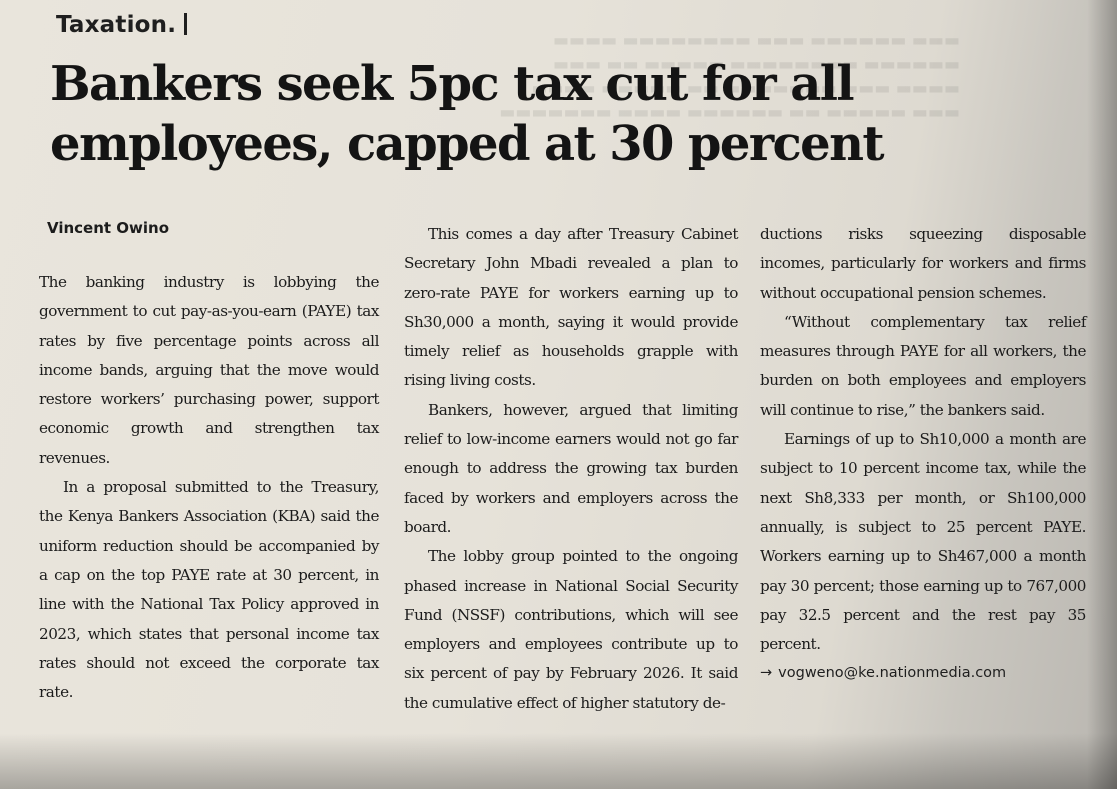 The image size is (1117, 789). I want to click on section-divider, so click(186, 24).